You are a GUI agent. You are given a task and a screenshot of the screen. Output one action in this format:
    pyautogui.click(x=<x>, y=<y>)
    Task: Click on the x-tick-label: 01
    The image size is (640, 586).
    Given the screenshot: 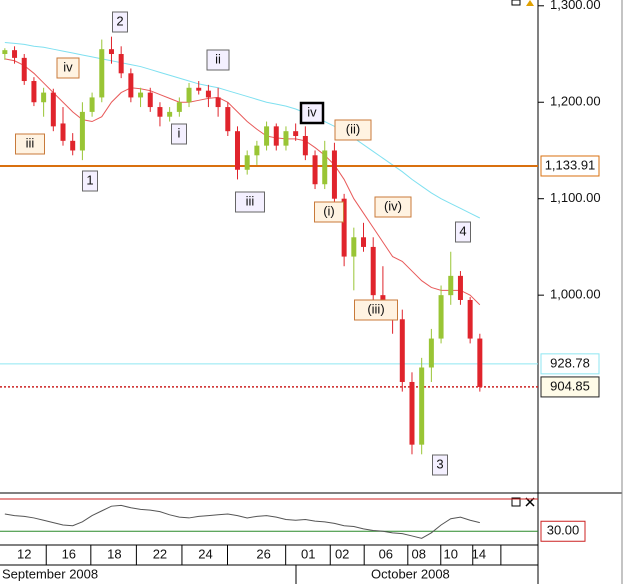 What is the action you would take?
    pyautogui.click(x=308, y=553)
    